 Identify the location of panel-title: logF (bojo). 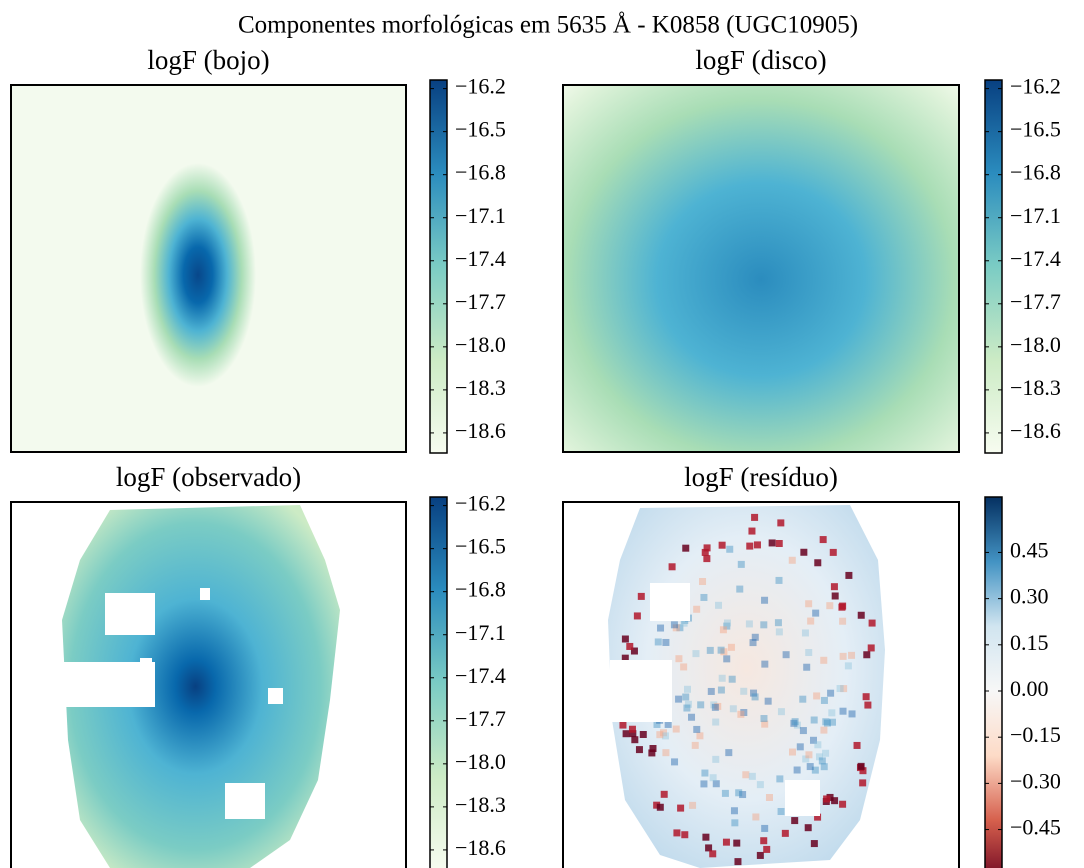
(208, 60).